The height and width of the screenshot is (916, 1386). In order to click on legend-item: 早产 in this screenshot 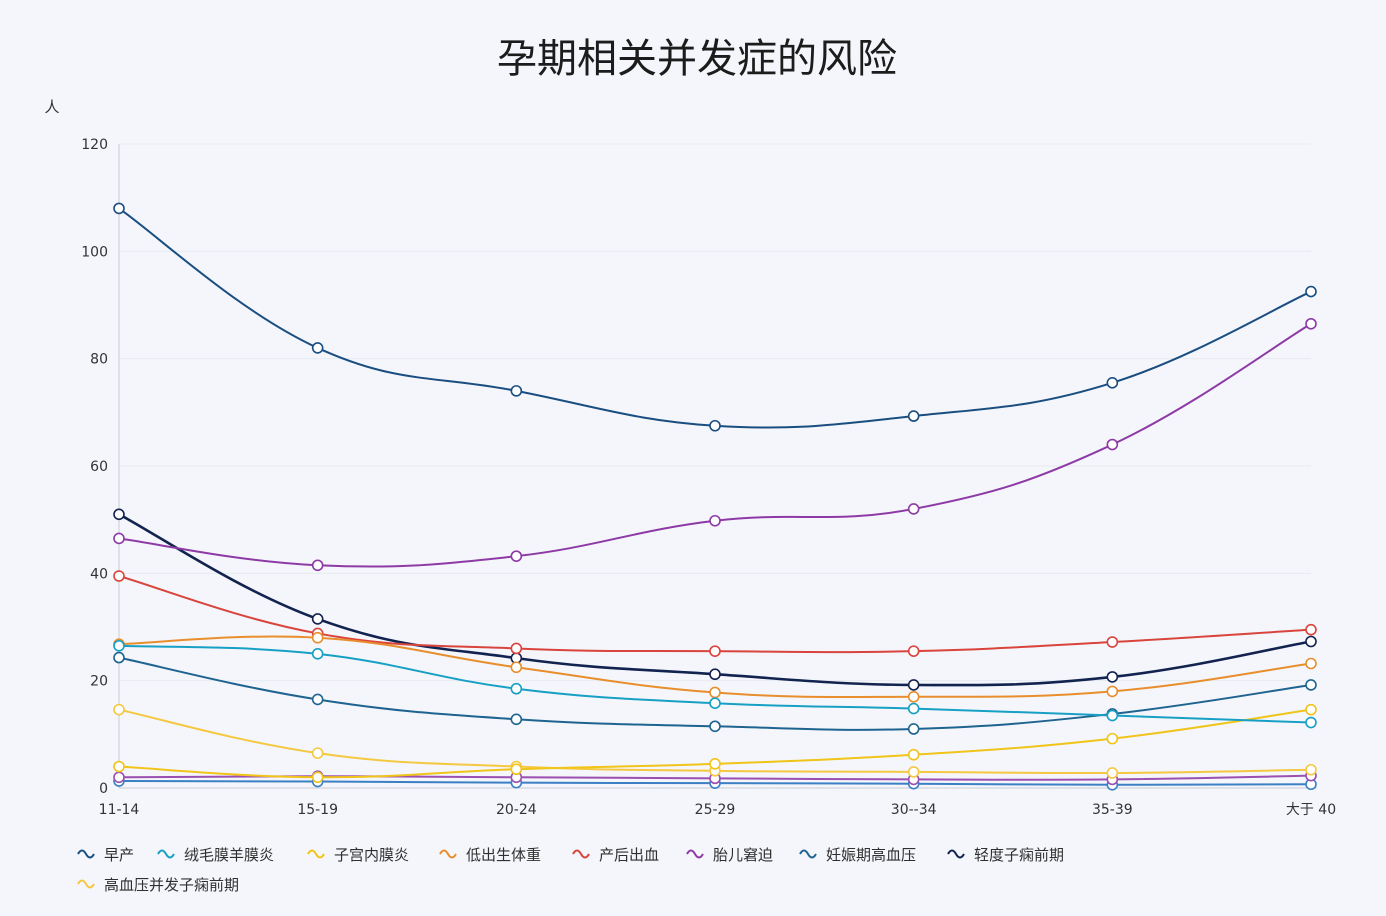, I will do `click(105, 855)`.